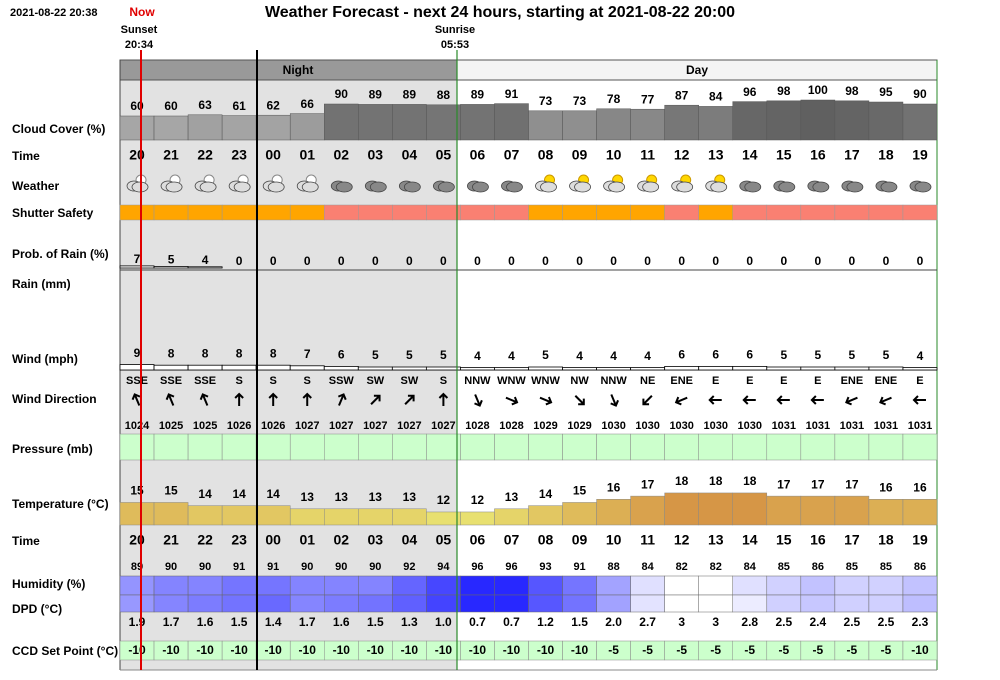 This screenshot has width=1000, height=680. Describe the element at coordinates (886, 487) in the screenshot. I see `temperature-value: 16` at that location.